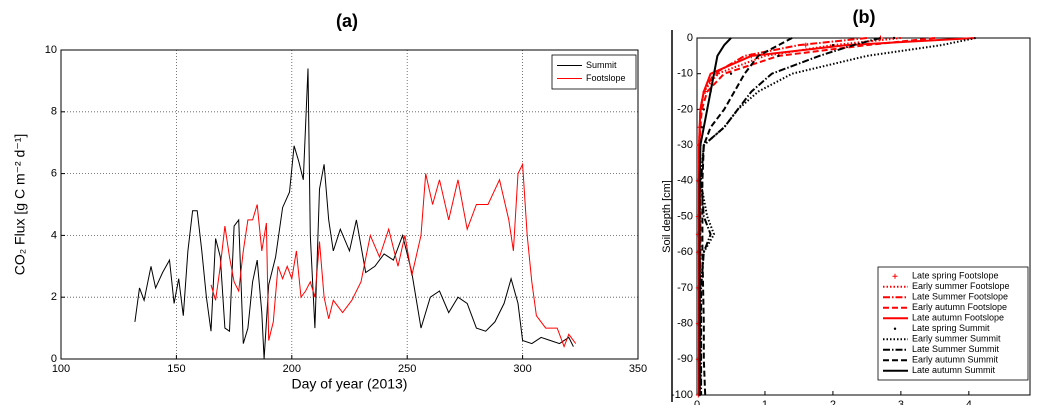 This screenshot has height=410, width=1057. I want to click on y-tick-label: -30, so click(685, 145).